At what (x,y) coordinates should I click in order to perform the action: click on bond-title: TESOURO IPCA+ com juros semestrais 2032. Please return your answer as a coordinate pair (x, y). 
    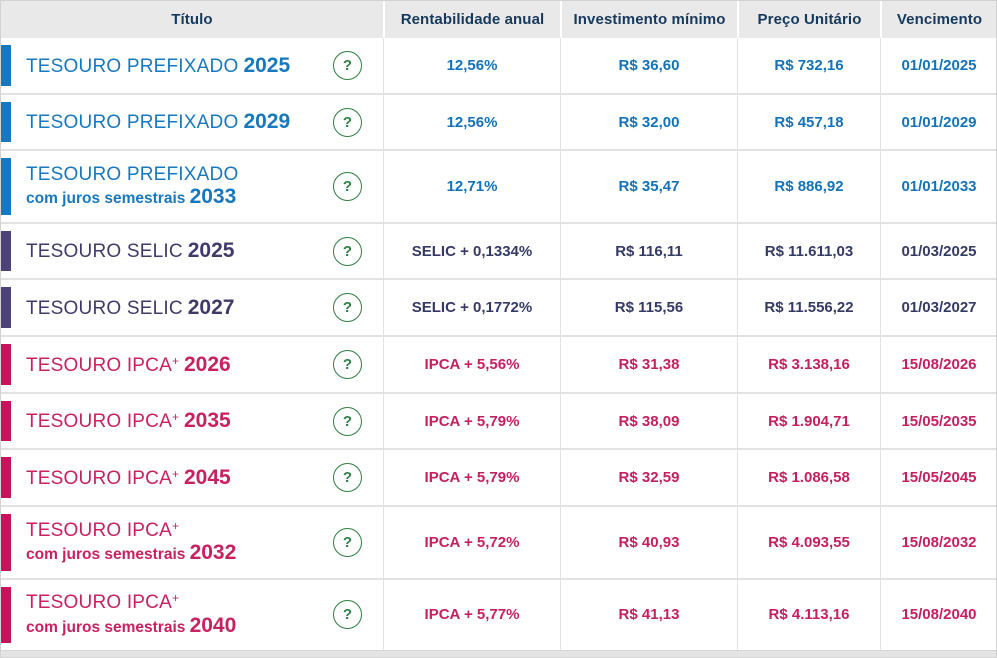
    Looking at the image, I should click on (131, 542).